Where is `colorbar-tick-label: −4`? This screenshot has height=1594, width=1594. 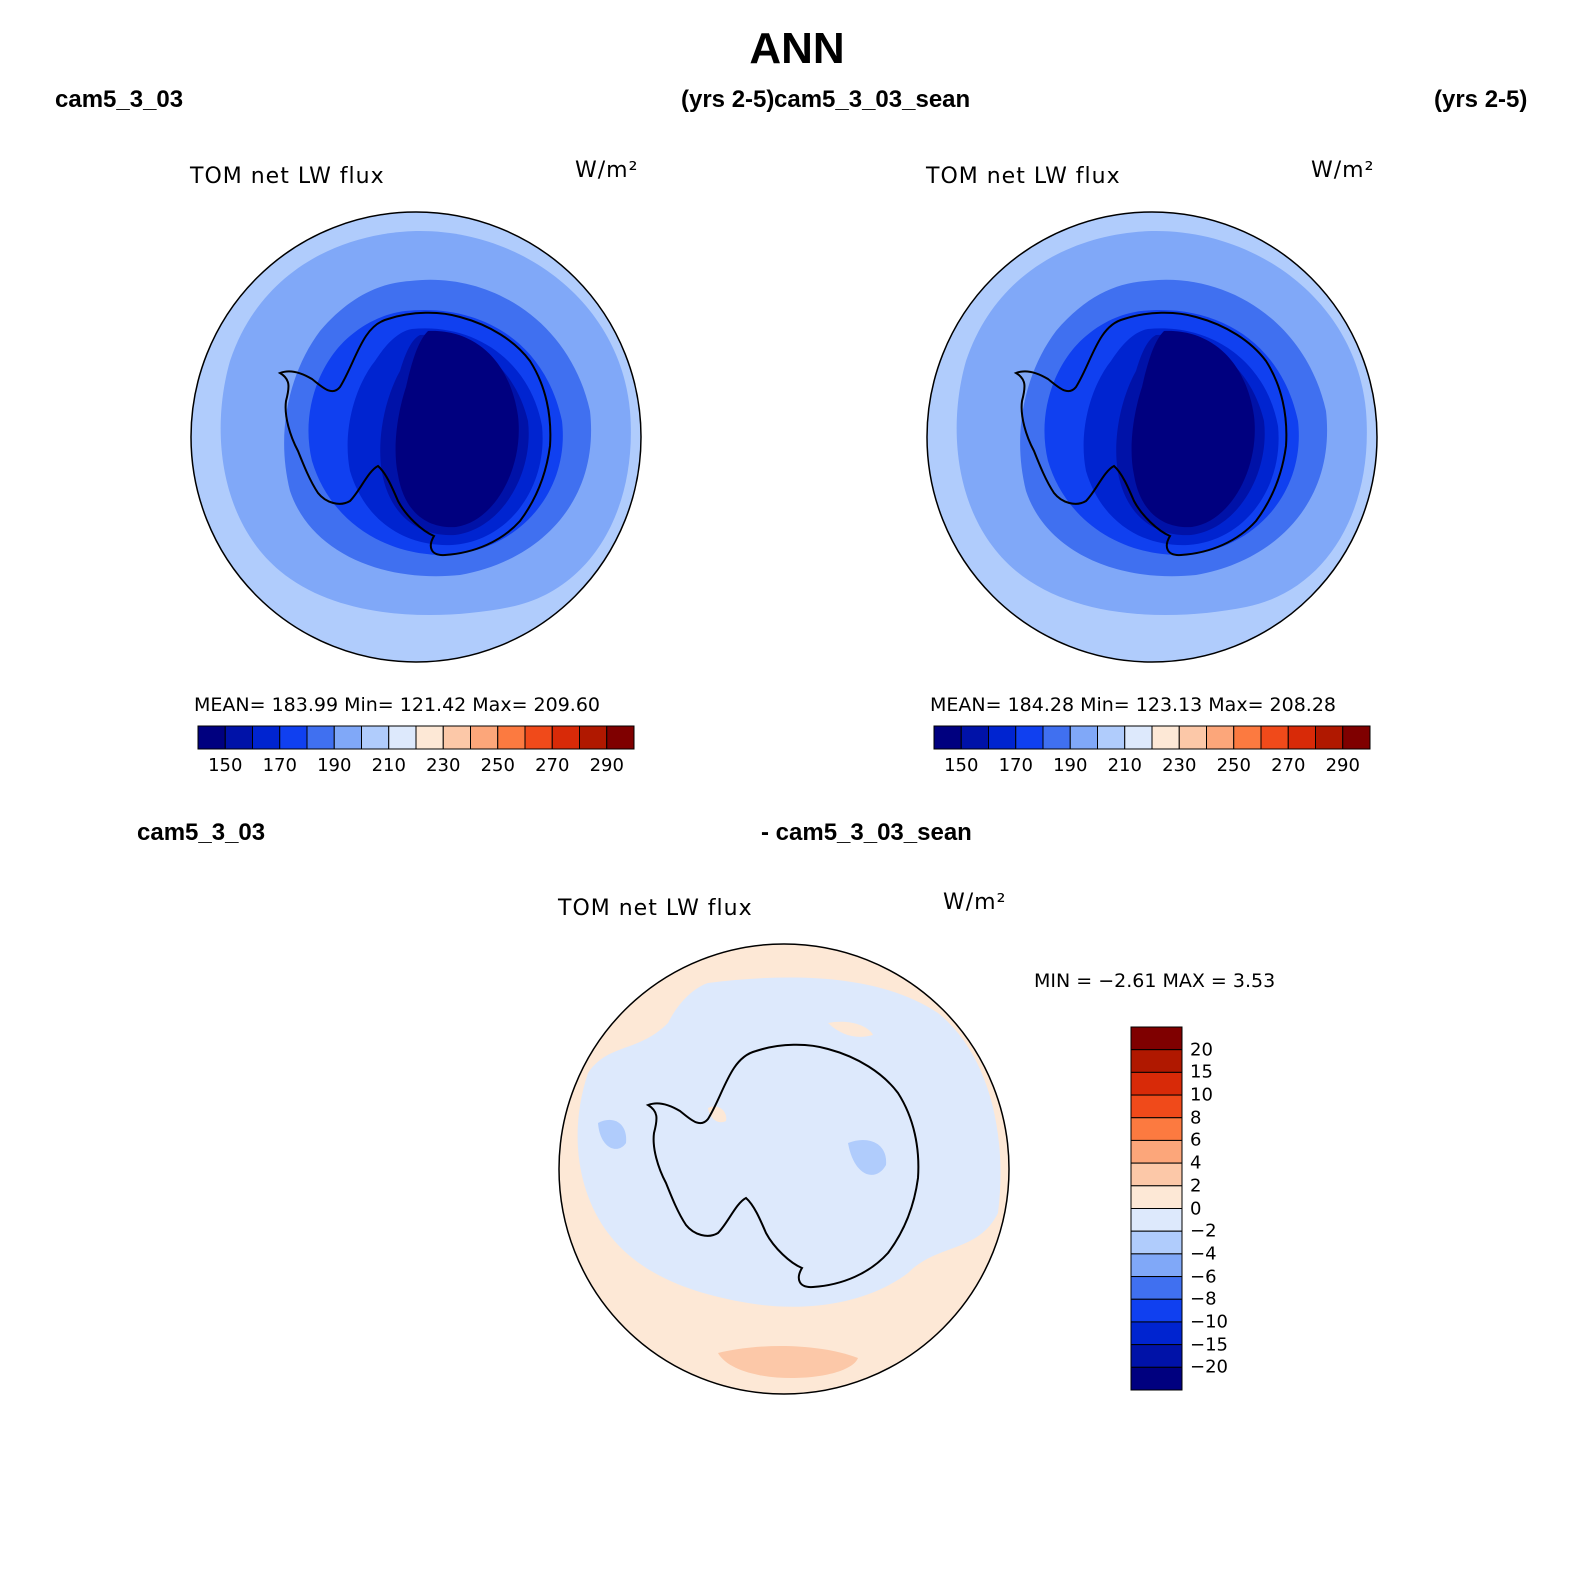 colorbar-tick-label: −4 is located at coordinates (1203, 1254).